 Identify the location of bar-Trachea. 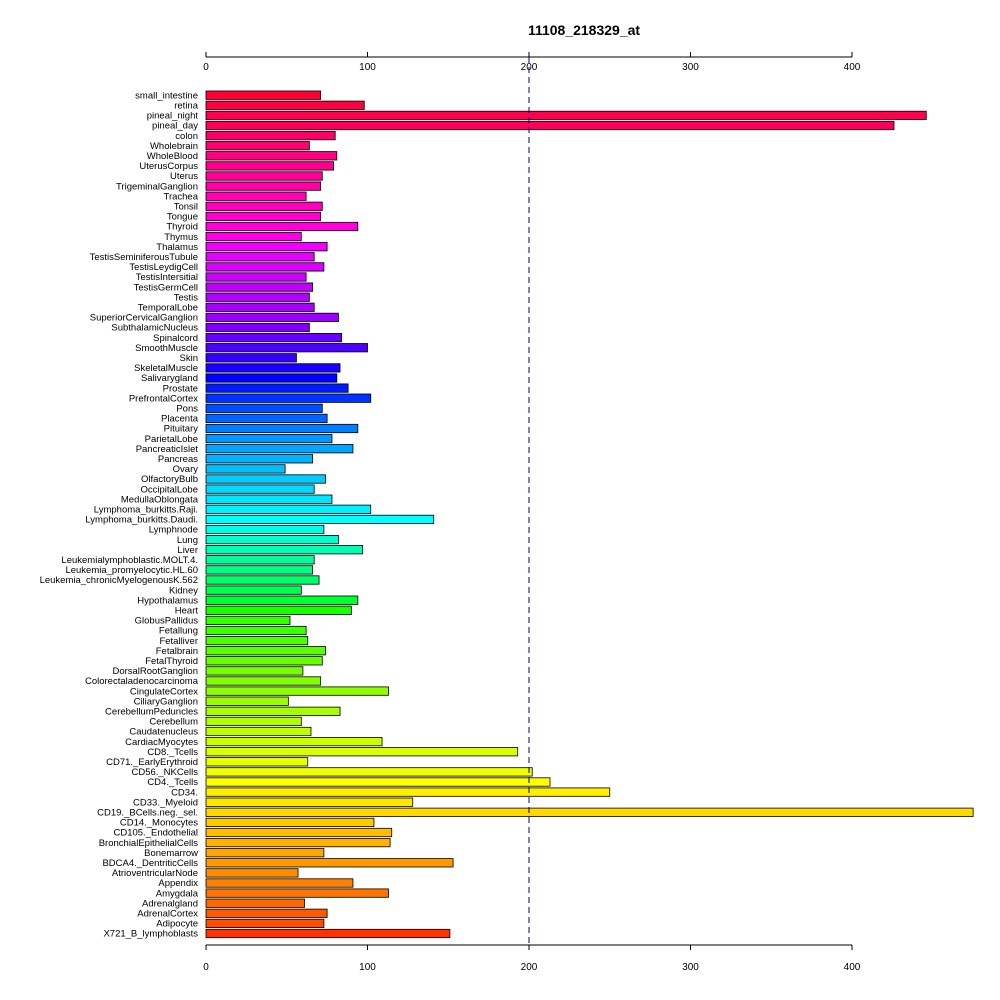
(256, 196).